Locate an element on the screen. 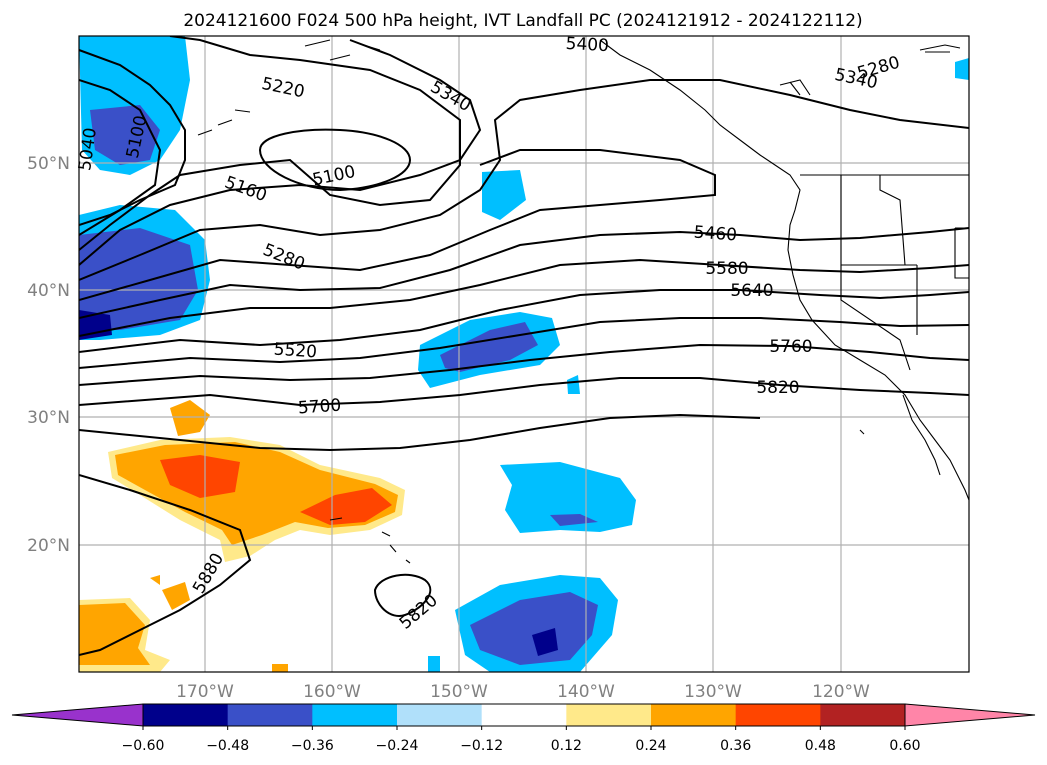 This screenshot has width=1047, height=765. colorbar-tick-label: 0.24 is located at coordinates (650, 746).